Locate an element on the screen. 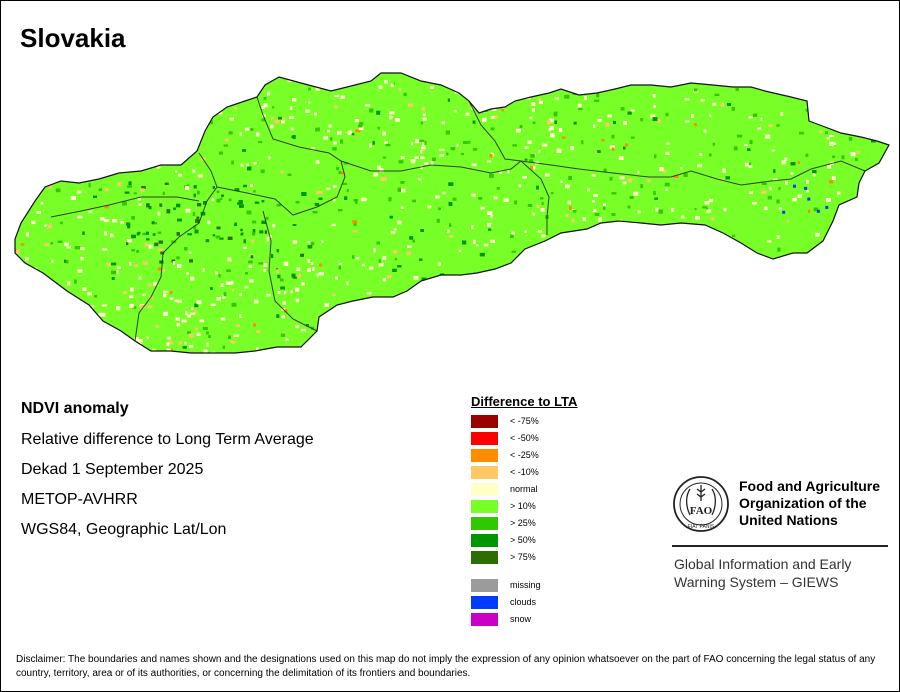  legend-swatch is located at coordinates (484, 557).